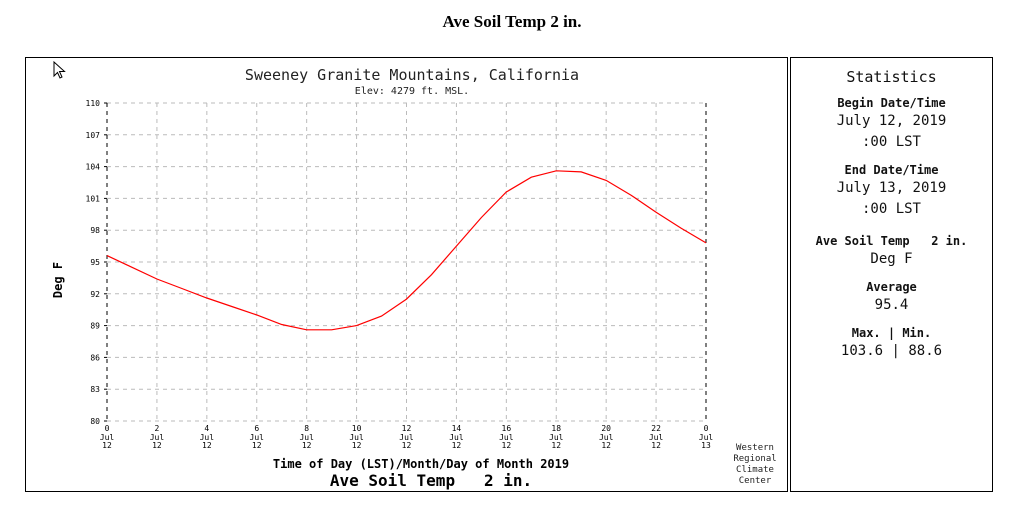 This screenshot has width=1024, height=508. Describe the element at coordinates (407, 428) in the screenshot. I see `x-tick-label-hour: 12` at that location.